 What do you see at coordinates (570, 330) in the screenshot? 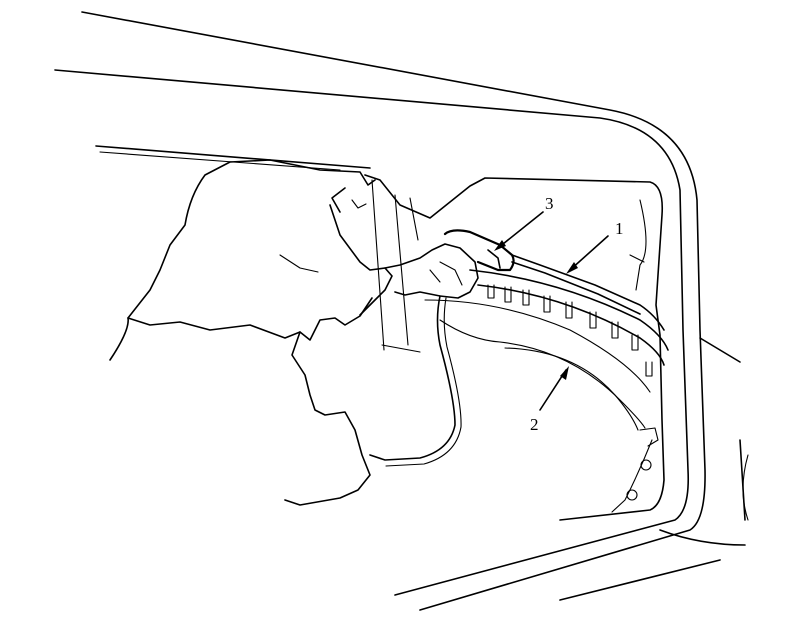
I see `flange-slots` at bounding box center [570, 330].